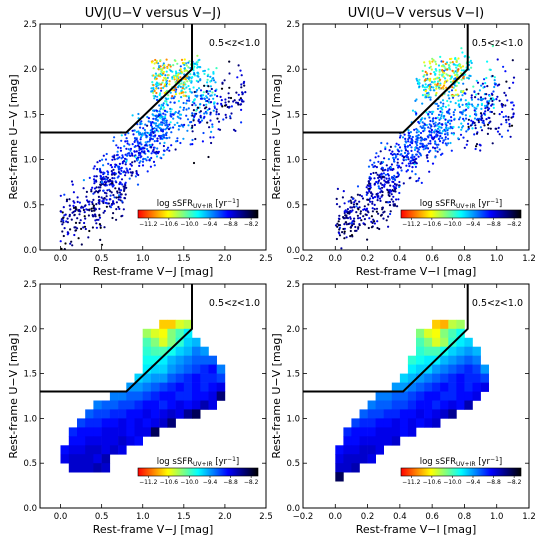  Describe the element at coordinates (293, 285) in the screenshot. I see `y-tick-label: 2.5` at that location.